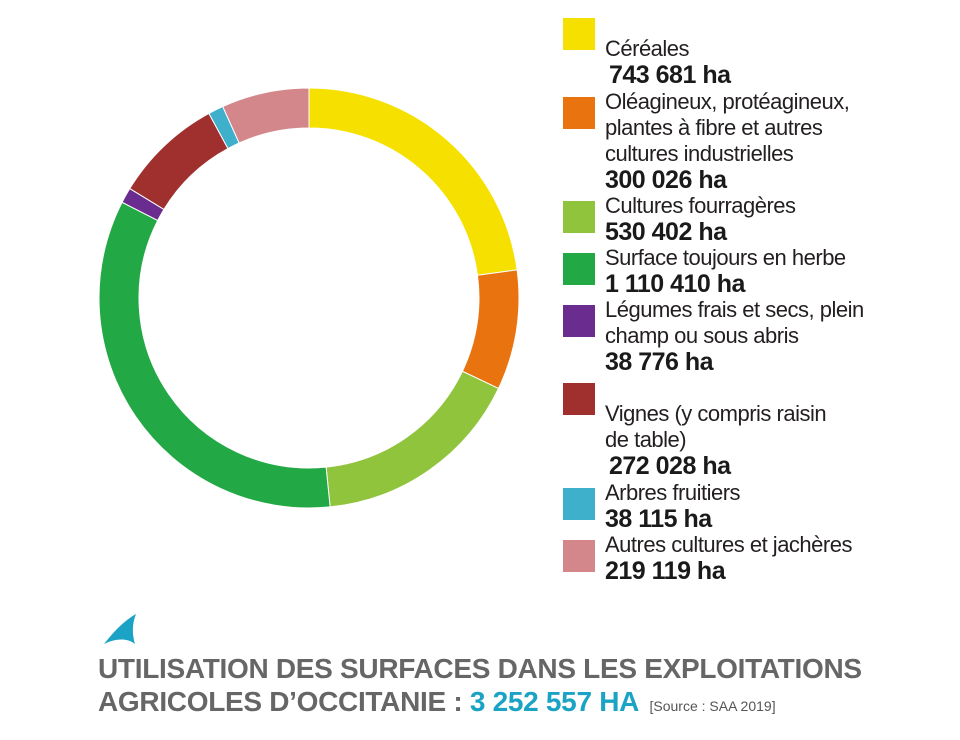  What do you see at coordinates (579, 34) in the screenshot?
I see `legend-swatch-cereales` at bounding box center [579, 34].